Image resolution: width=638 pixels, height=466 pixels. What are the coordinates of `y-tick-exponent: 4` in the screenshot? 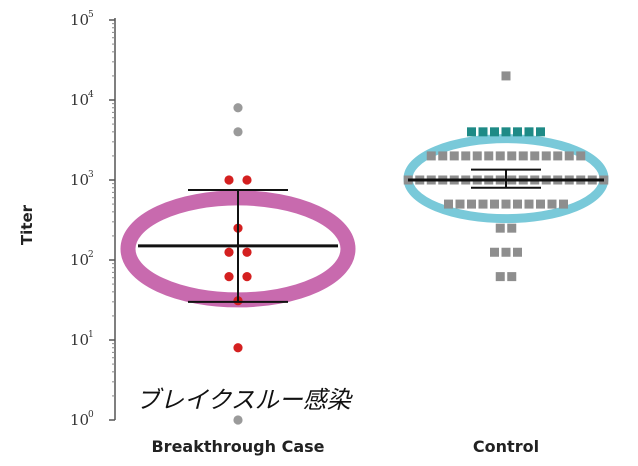 It's located at (91, 95).